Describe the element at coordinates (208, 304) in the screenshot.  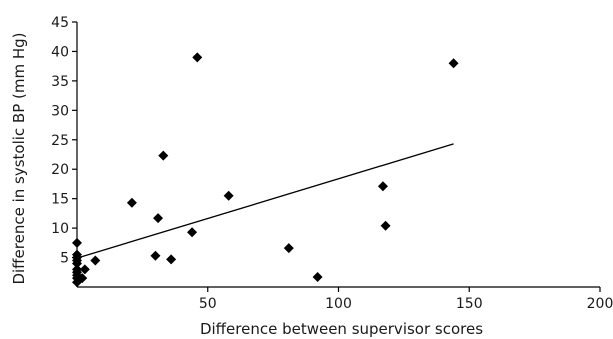
I see `x-tick-label: 50` at that location.